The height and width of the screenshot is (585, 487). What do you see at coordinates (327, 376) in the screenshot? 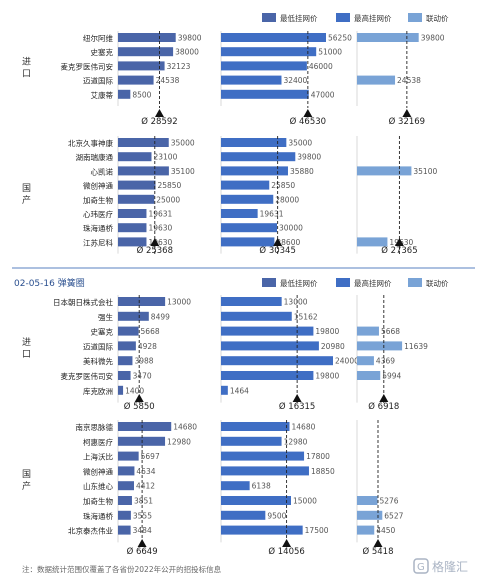
I see `bar-value-max-1-0-5: 19800` at bounding box center [327, 376].